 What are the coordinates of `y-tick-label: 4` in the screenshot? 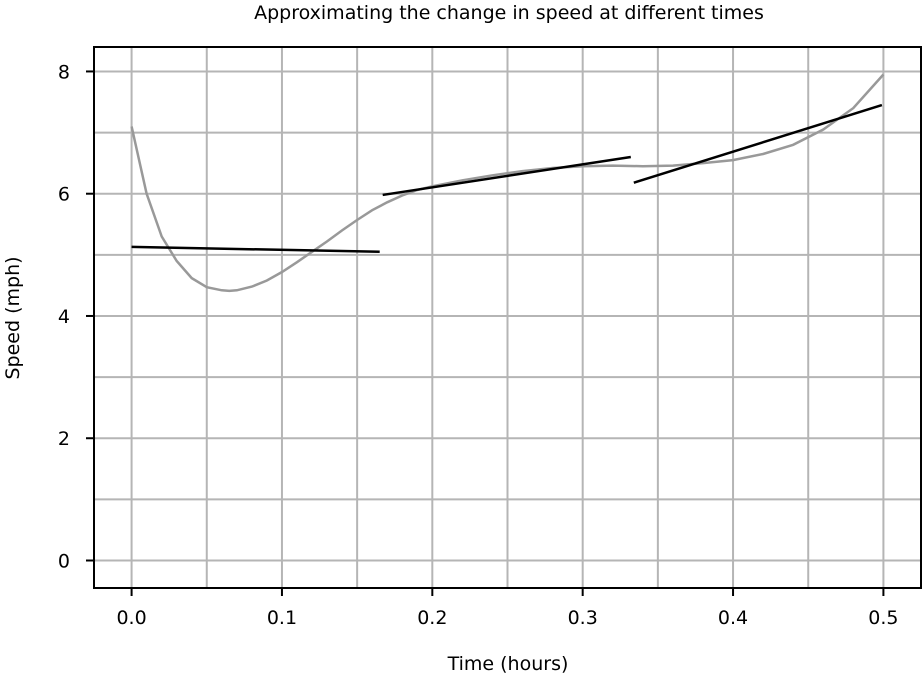 It's located at (64, 317).